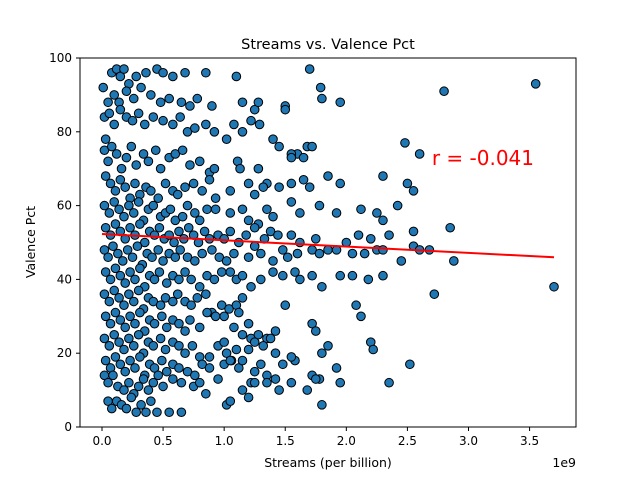 The width and height of the screenshot is (640, 484). Describe the element at coordinates (328, 246) in the screenshot. I see `trendline-layer` at that location.